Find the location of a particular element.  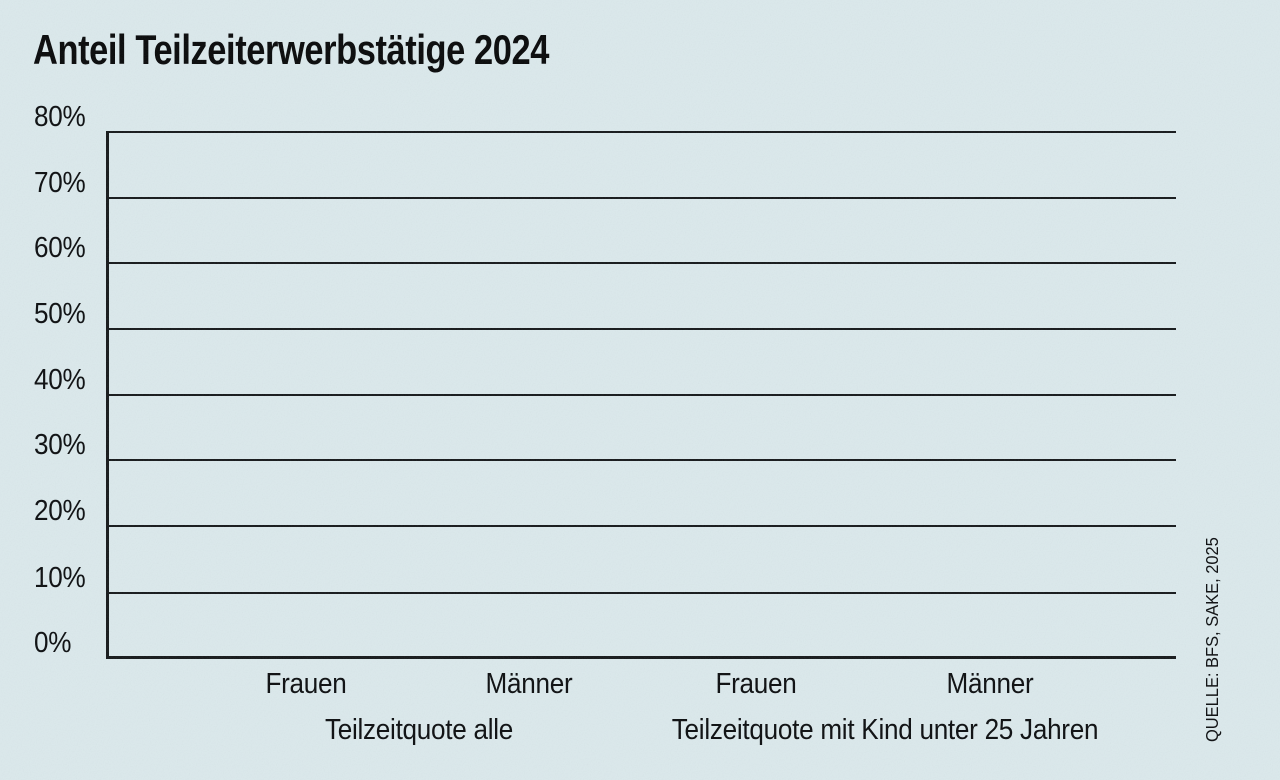

y-tick-label: 0% is located at coordinates (53, 643).